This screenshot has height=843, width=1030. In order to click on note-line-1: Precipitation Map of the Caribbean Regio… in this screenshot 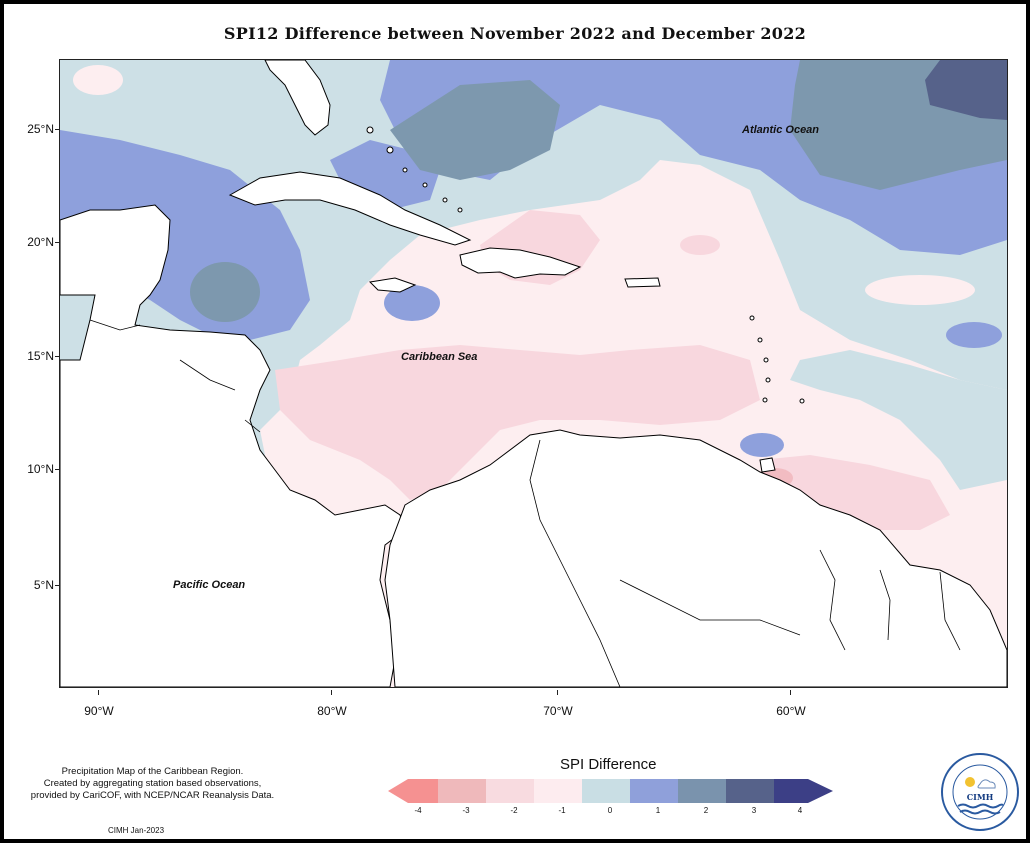, I will do `click(152, 771)`.